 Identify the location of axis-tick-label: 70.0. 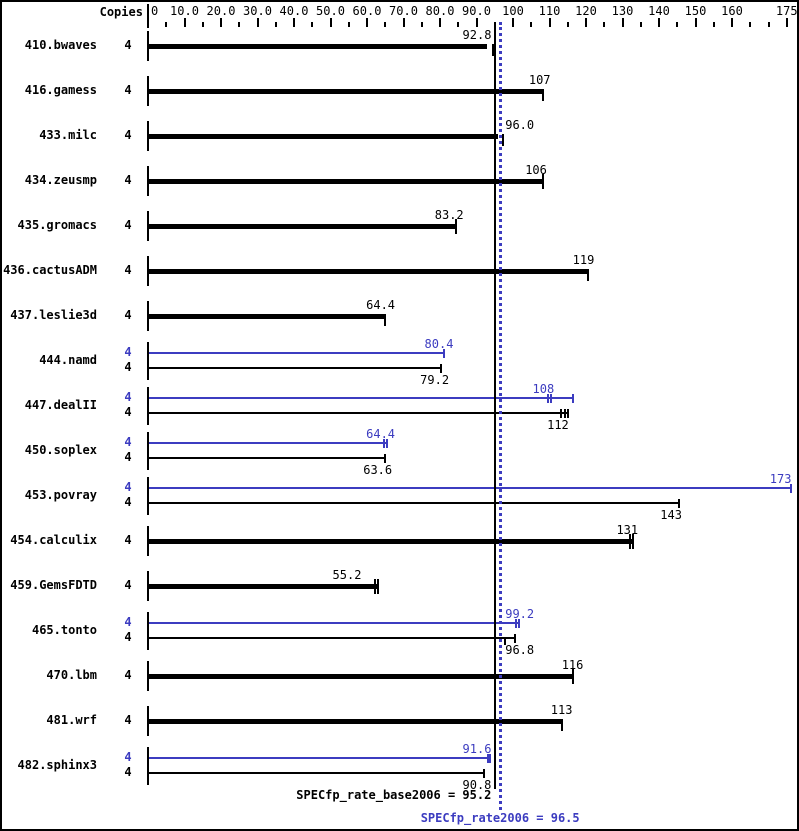
(403, 11).